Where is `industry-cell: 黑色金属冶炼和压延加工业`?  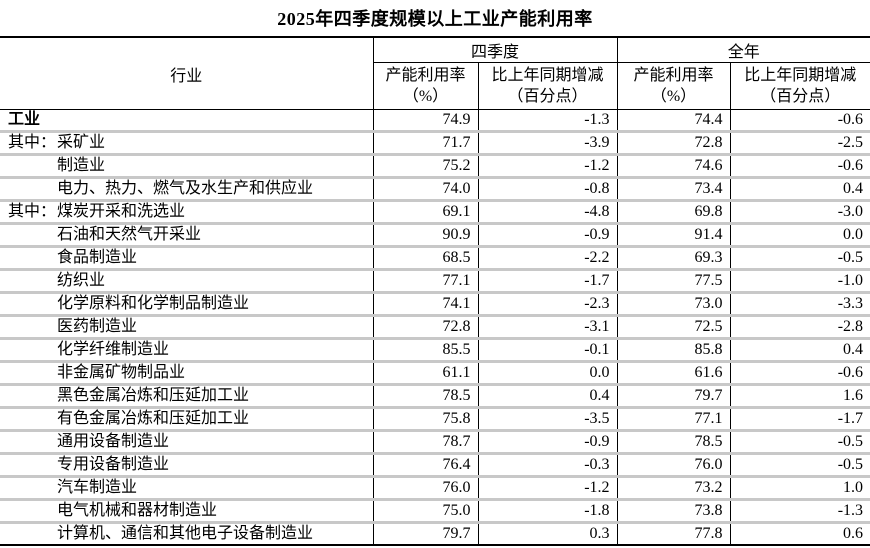
industry-cell: 黑色金属冶炼和压延加工业 is located at coordinates (186, 396).